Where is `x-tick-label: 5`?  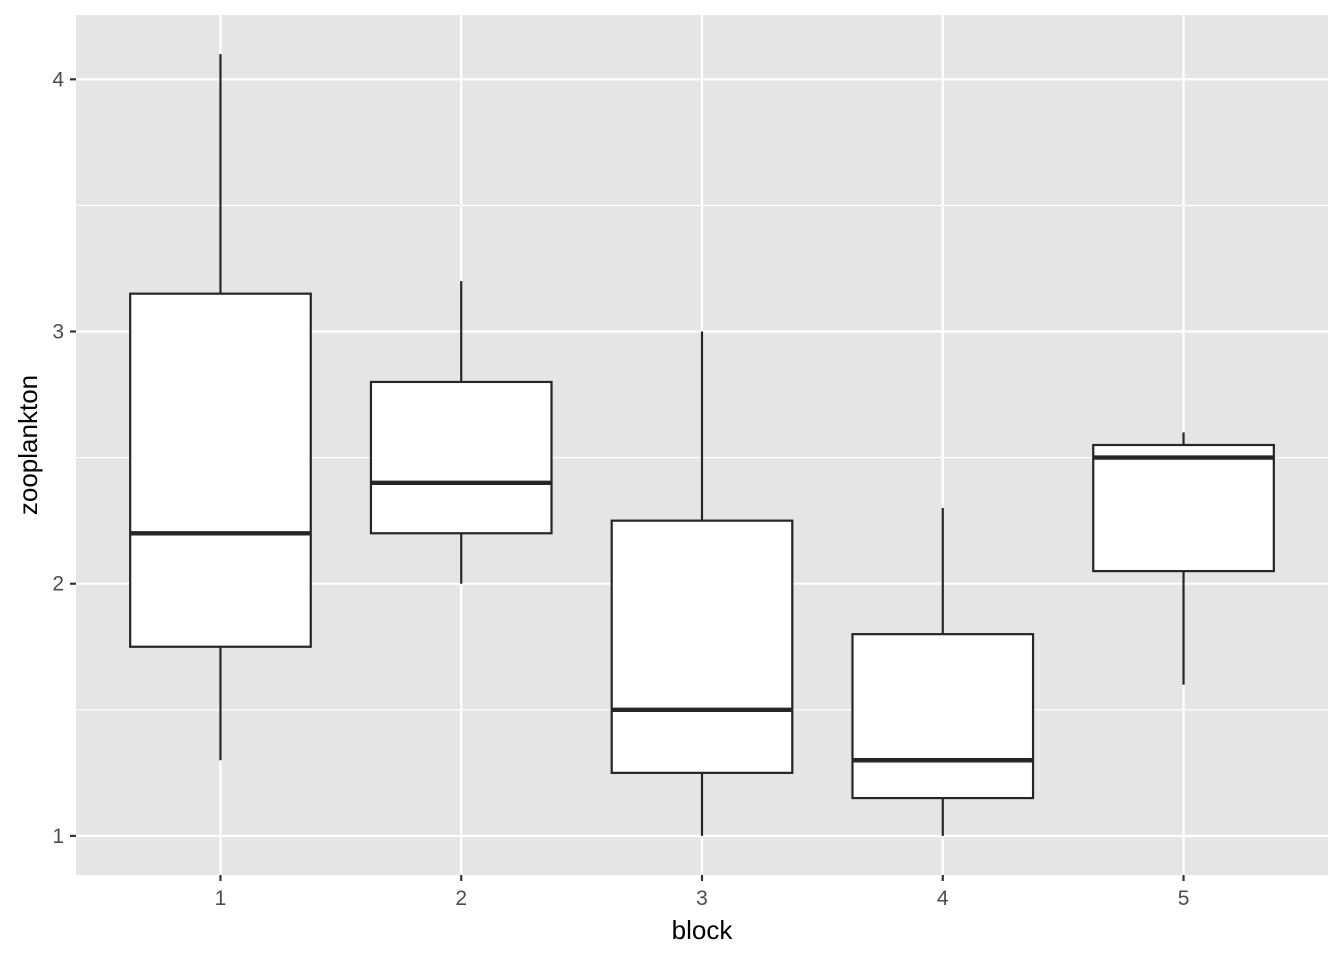 x-tick-label: 5 is located at coordinates (1184, 898).